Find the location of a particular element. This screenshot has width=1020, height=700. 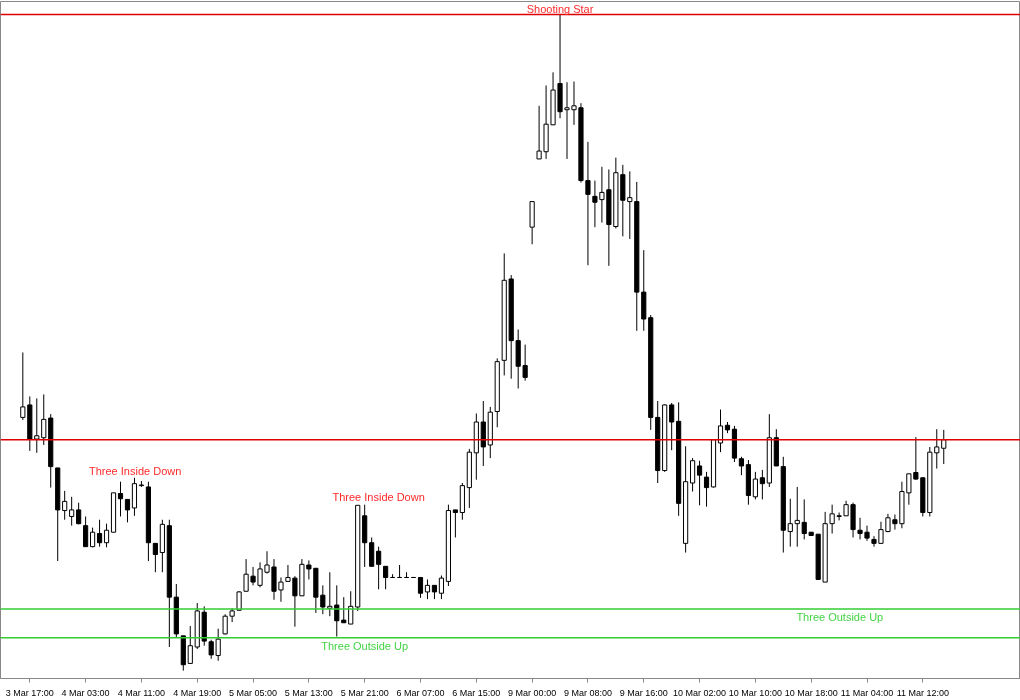

x-tick-label: 4 Mar 03:00 is located at coordinates (85, 692).